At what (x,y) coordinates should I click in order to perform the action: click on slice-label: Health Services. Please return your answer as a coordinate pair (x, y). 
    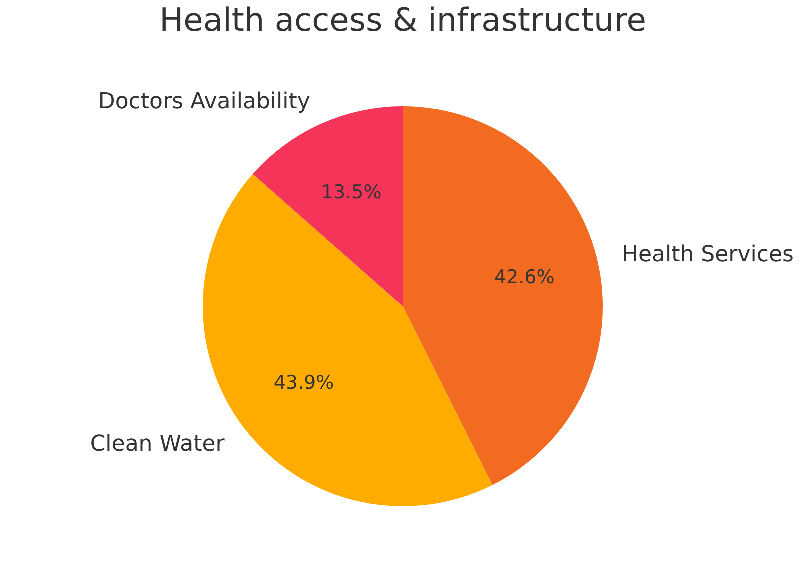
    Looking at the image, I should click on (708, 255).